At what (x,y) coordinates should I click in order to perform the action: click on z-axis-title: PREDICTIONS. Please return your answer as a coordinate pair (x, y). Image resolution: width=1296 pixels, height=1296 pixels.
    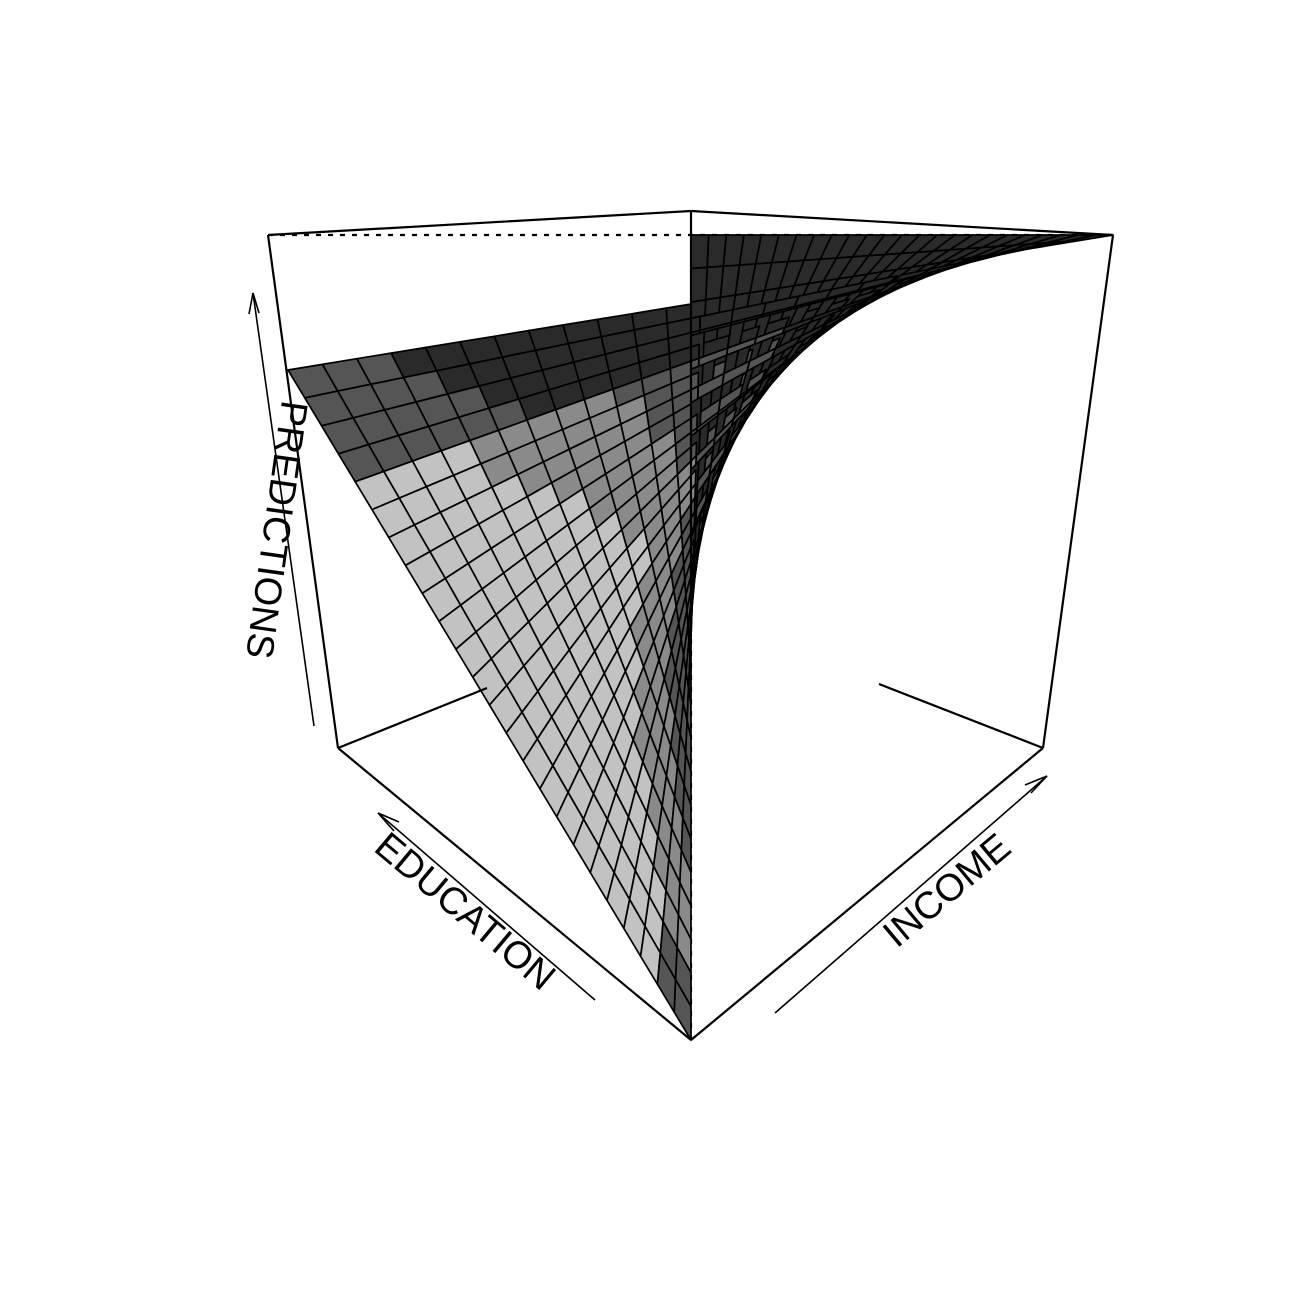
    Looking at the image, I should click on (276, 529).